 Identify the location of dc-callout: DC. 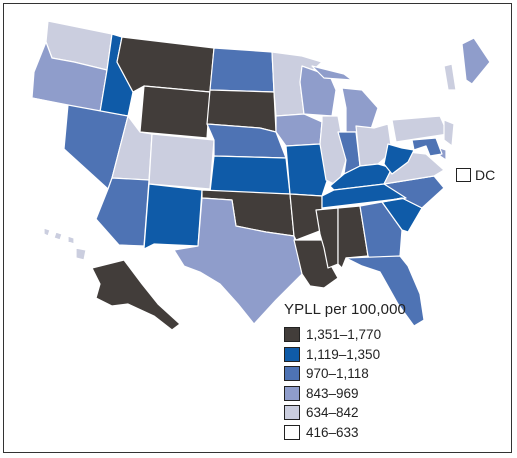
(475, 175).